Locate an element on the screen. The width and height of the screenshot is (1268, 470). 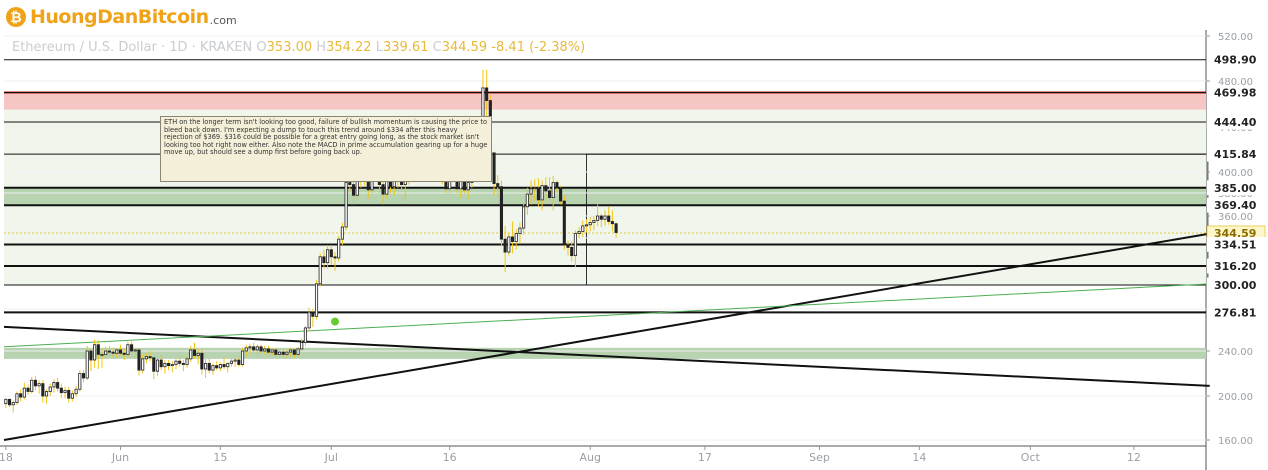
high-label: H is located at coordinates (321, 47).